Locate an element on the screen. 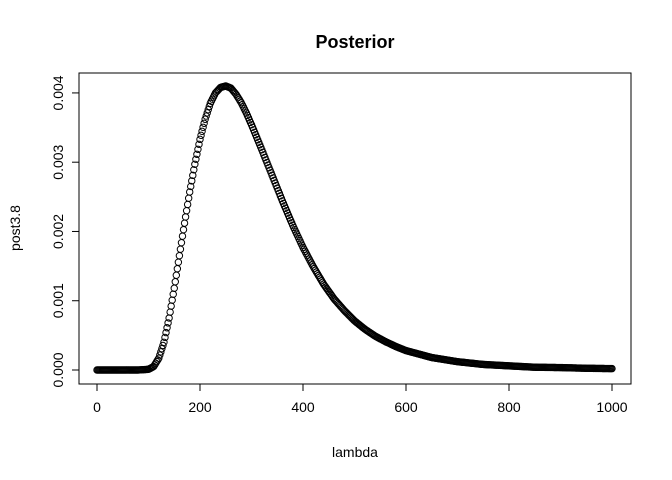 The width and height of the screenshot is (672, 480). x-axis-label: lambda is located at coordinates (355, 452).